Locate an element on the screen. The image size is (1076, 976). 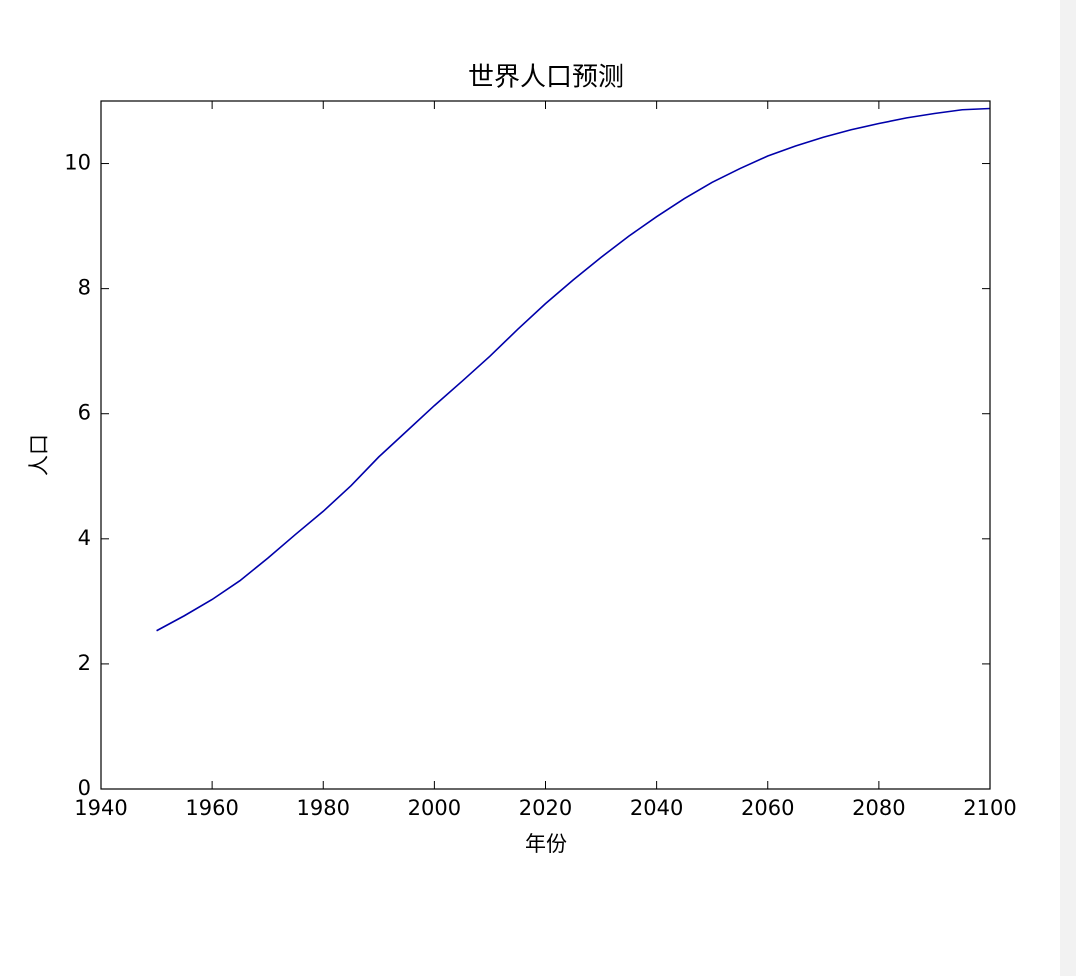
y-tick-label: 10 is located at coordinates (77, 163).